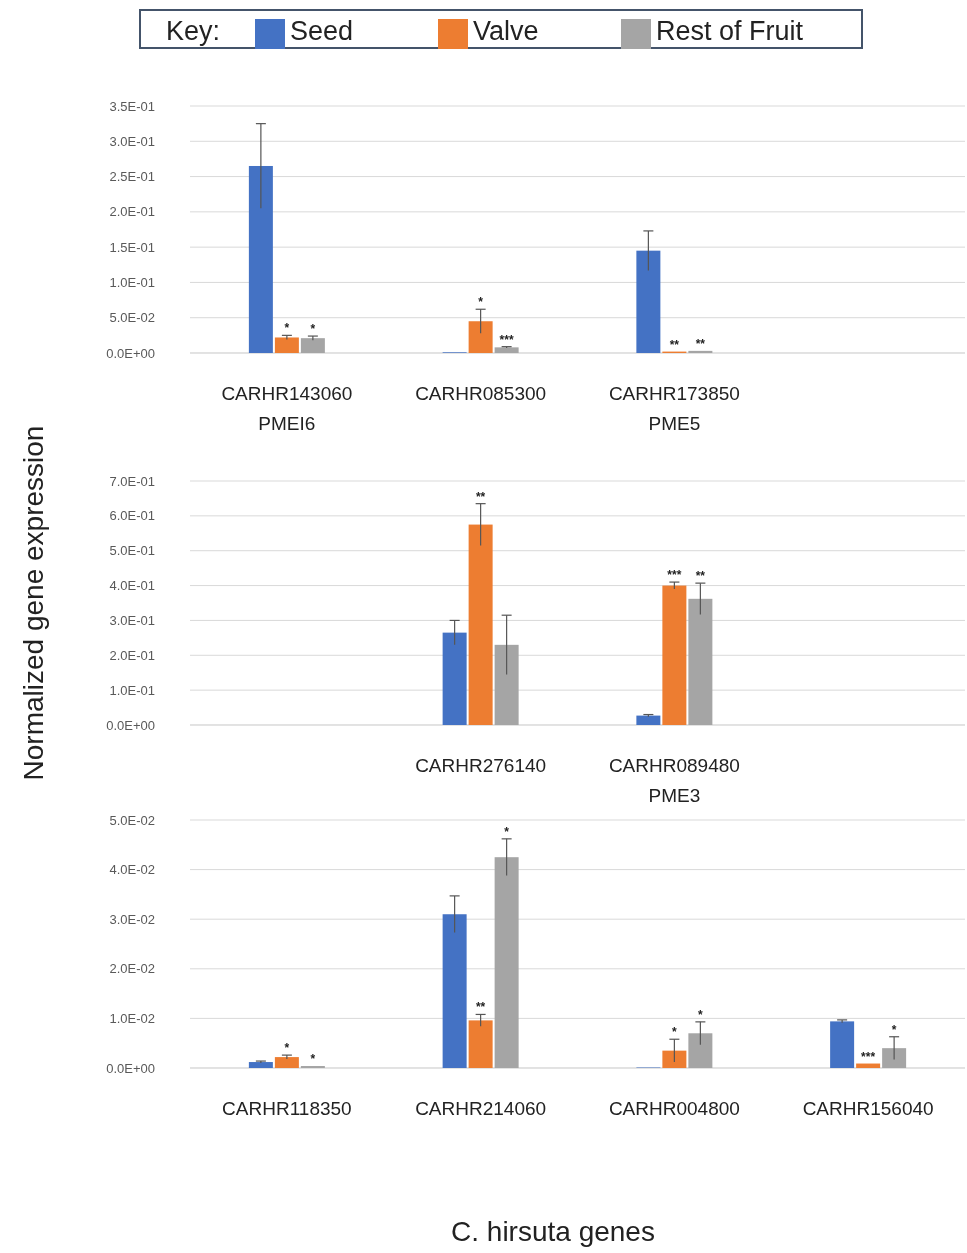 The image size is (967, 1253). What do you see at coordinates (132, 106) in the screenshot?
I see `y-tick-label: 3.5E-01` at bounding box center [132, 106].